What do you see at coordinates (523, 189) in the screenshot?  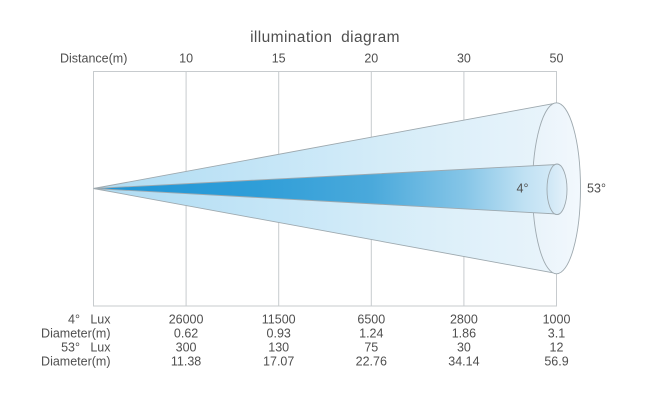 I see `beam-angle-label-4: 4°` at bounding box center [523, 189].